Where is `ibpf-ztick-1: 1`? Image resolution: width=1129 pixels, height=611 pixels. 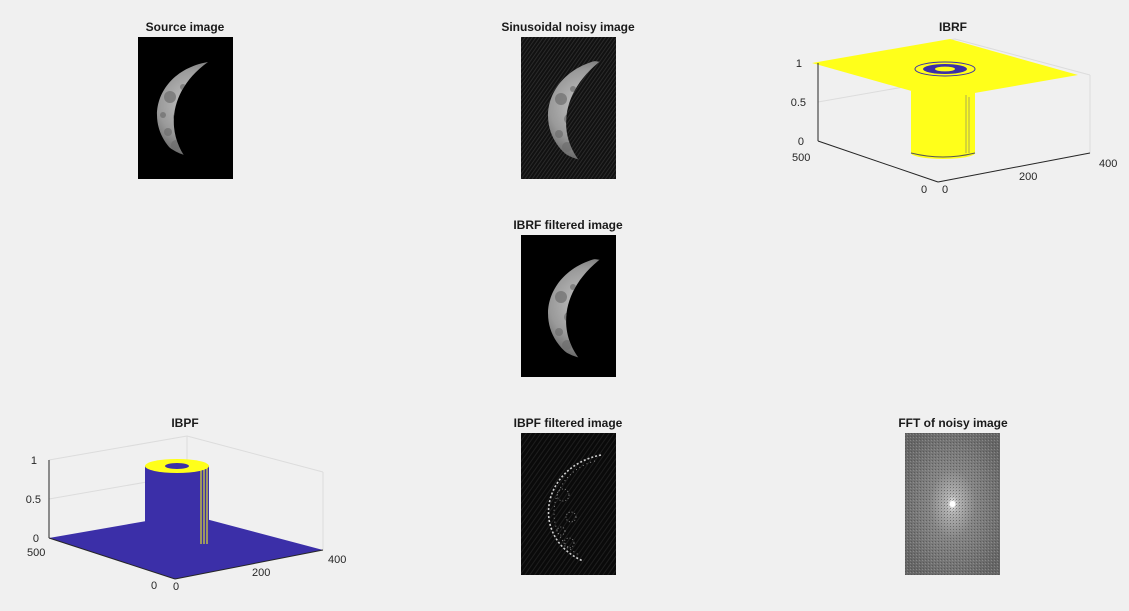
ibpf-ztick-1: 1 is located at coordinates (34, 461).